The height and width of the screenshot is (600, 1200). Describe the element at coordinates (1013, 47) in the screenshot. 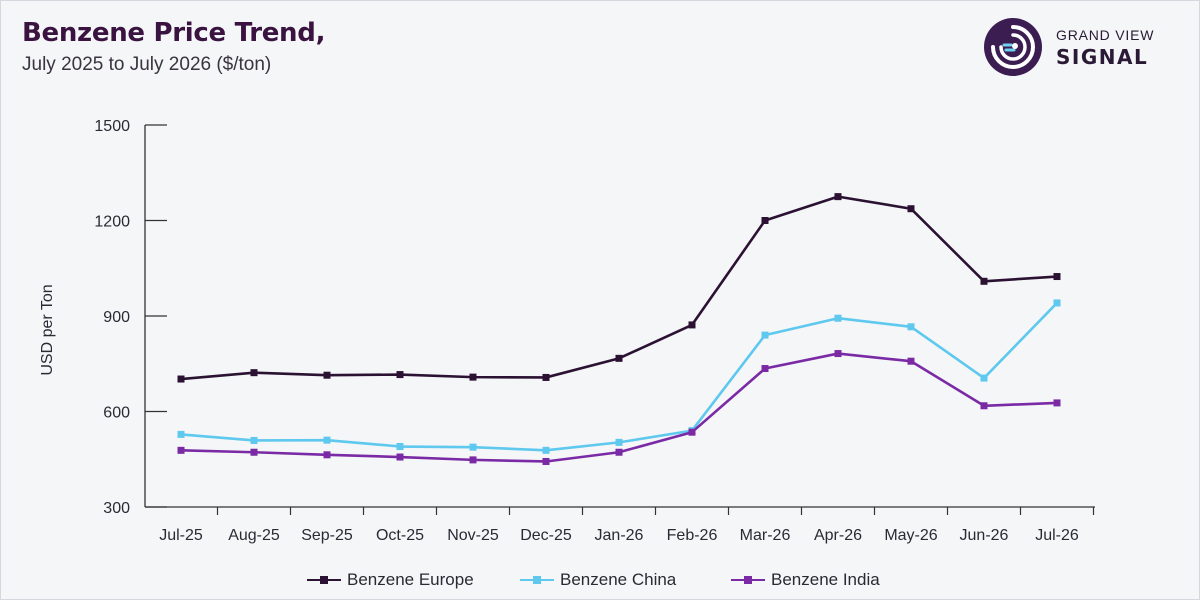

I see `signal-radar-icon` at that location.